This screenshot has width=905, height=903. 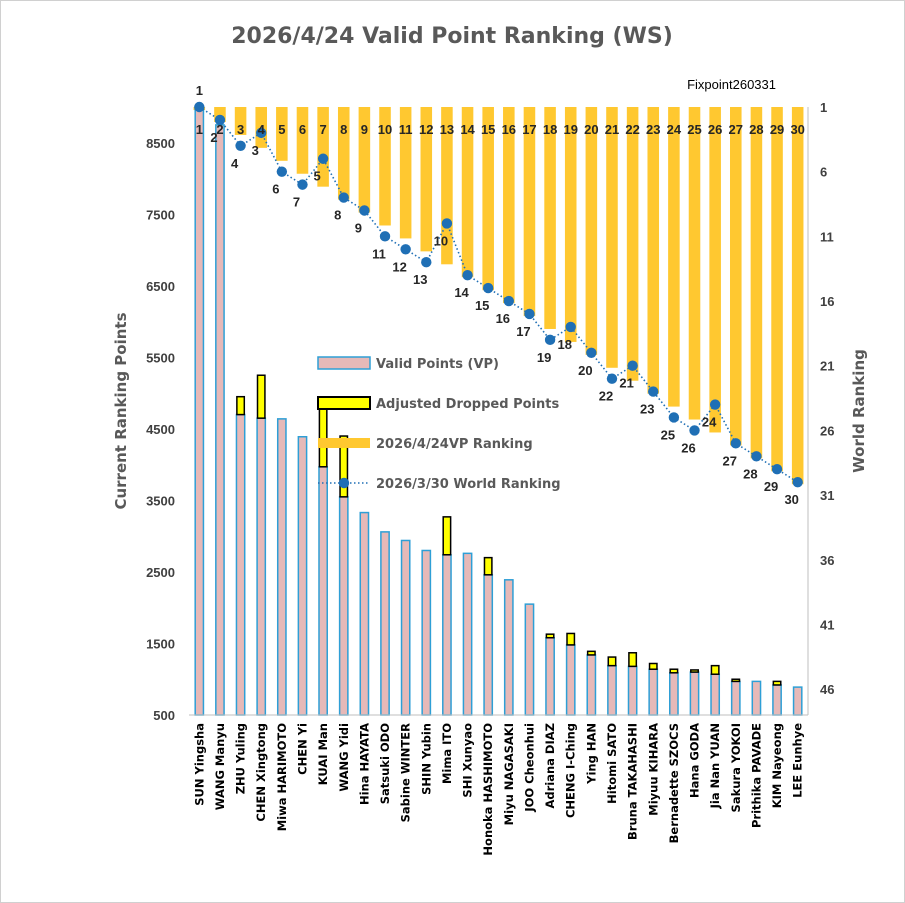 What do you see at coordinates (160, 572) in the screenshot?
I see `y-tick-label: 2500` at bounding box center [160, 572].